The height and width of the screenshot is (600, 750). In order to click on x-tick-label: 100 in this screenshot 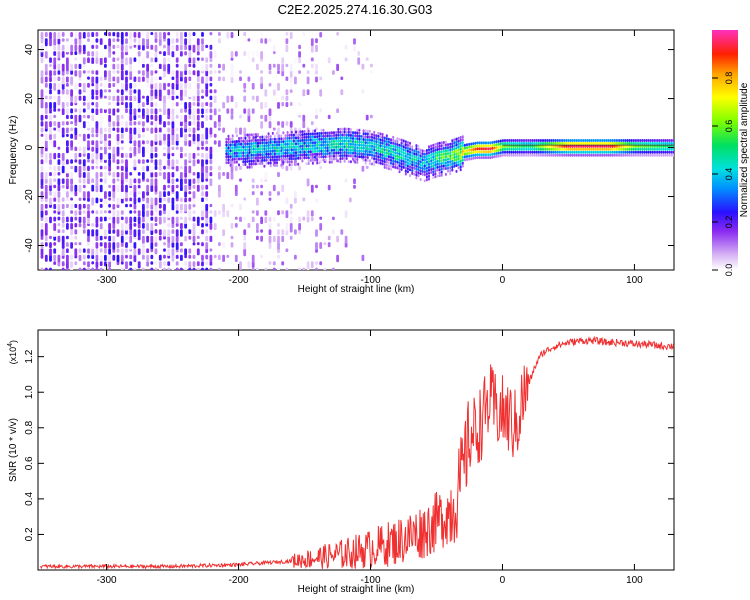, I will do `click(634, 280)`.